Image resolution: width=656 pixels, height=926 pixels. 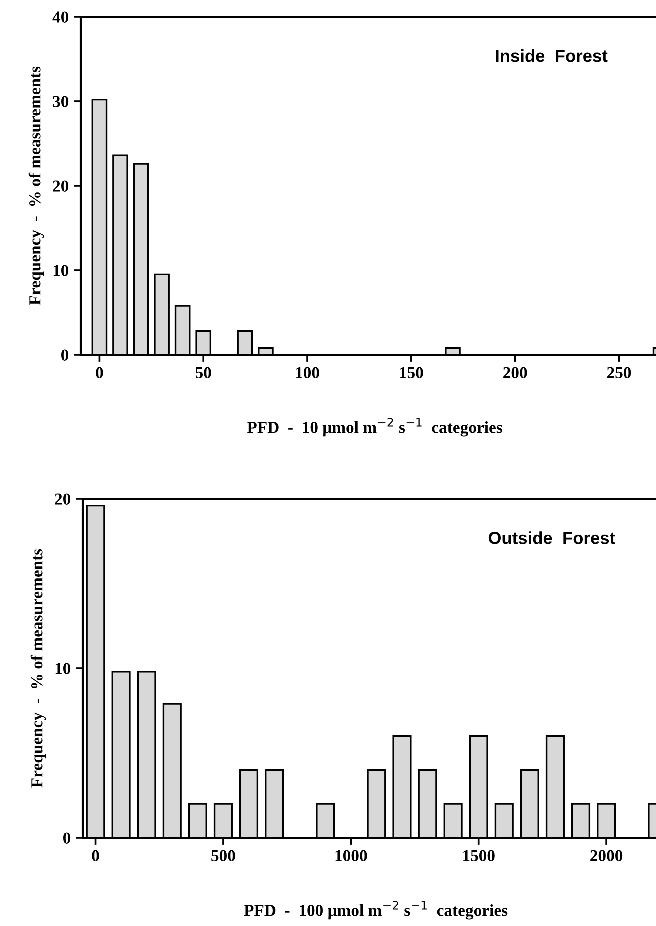 What do you see at coordinates (375, 427) in the screenshot?
I see `x-axis-title: PFD - 10 μmol m$^{−2}$ s$^{−1}$ categories` at bounding box center [375, 427].